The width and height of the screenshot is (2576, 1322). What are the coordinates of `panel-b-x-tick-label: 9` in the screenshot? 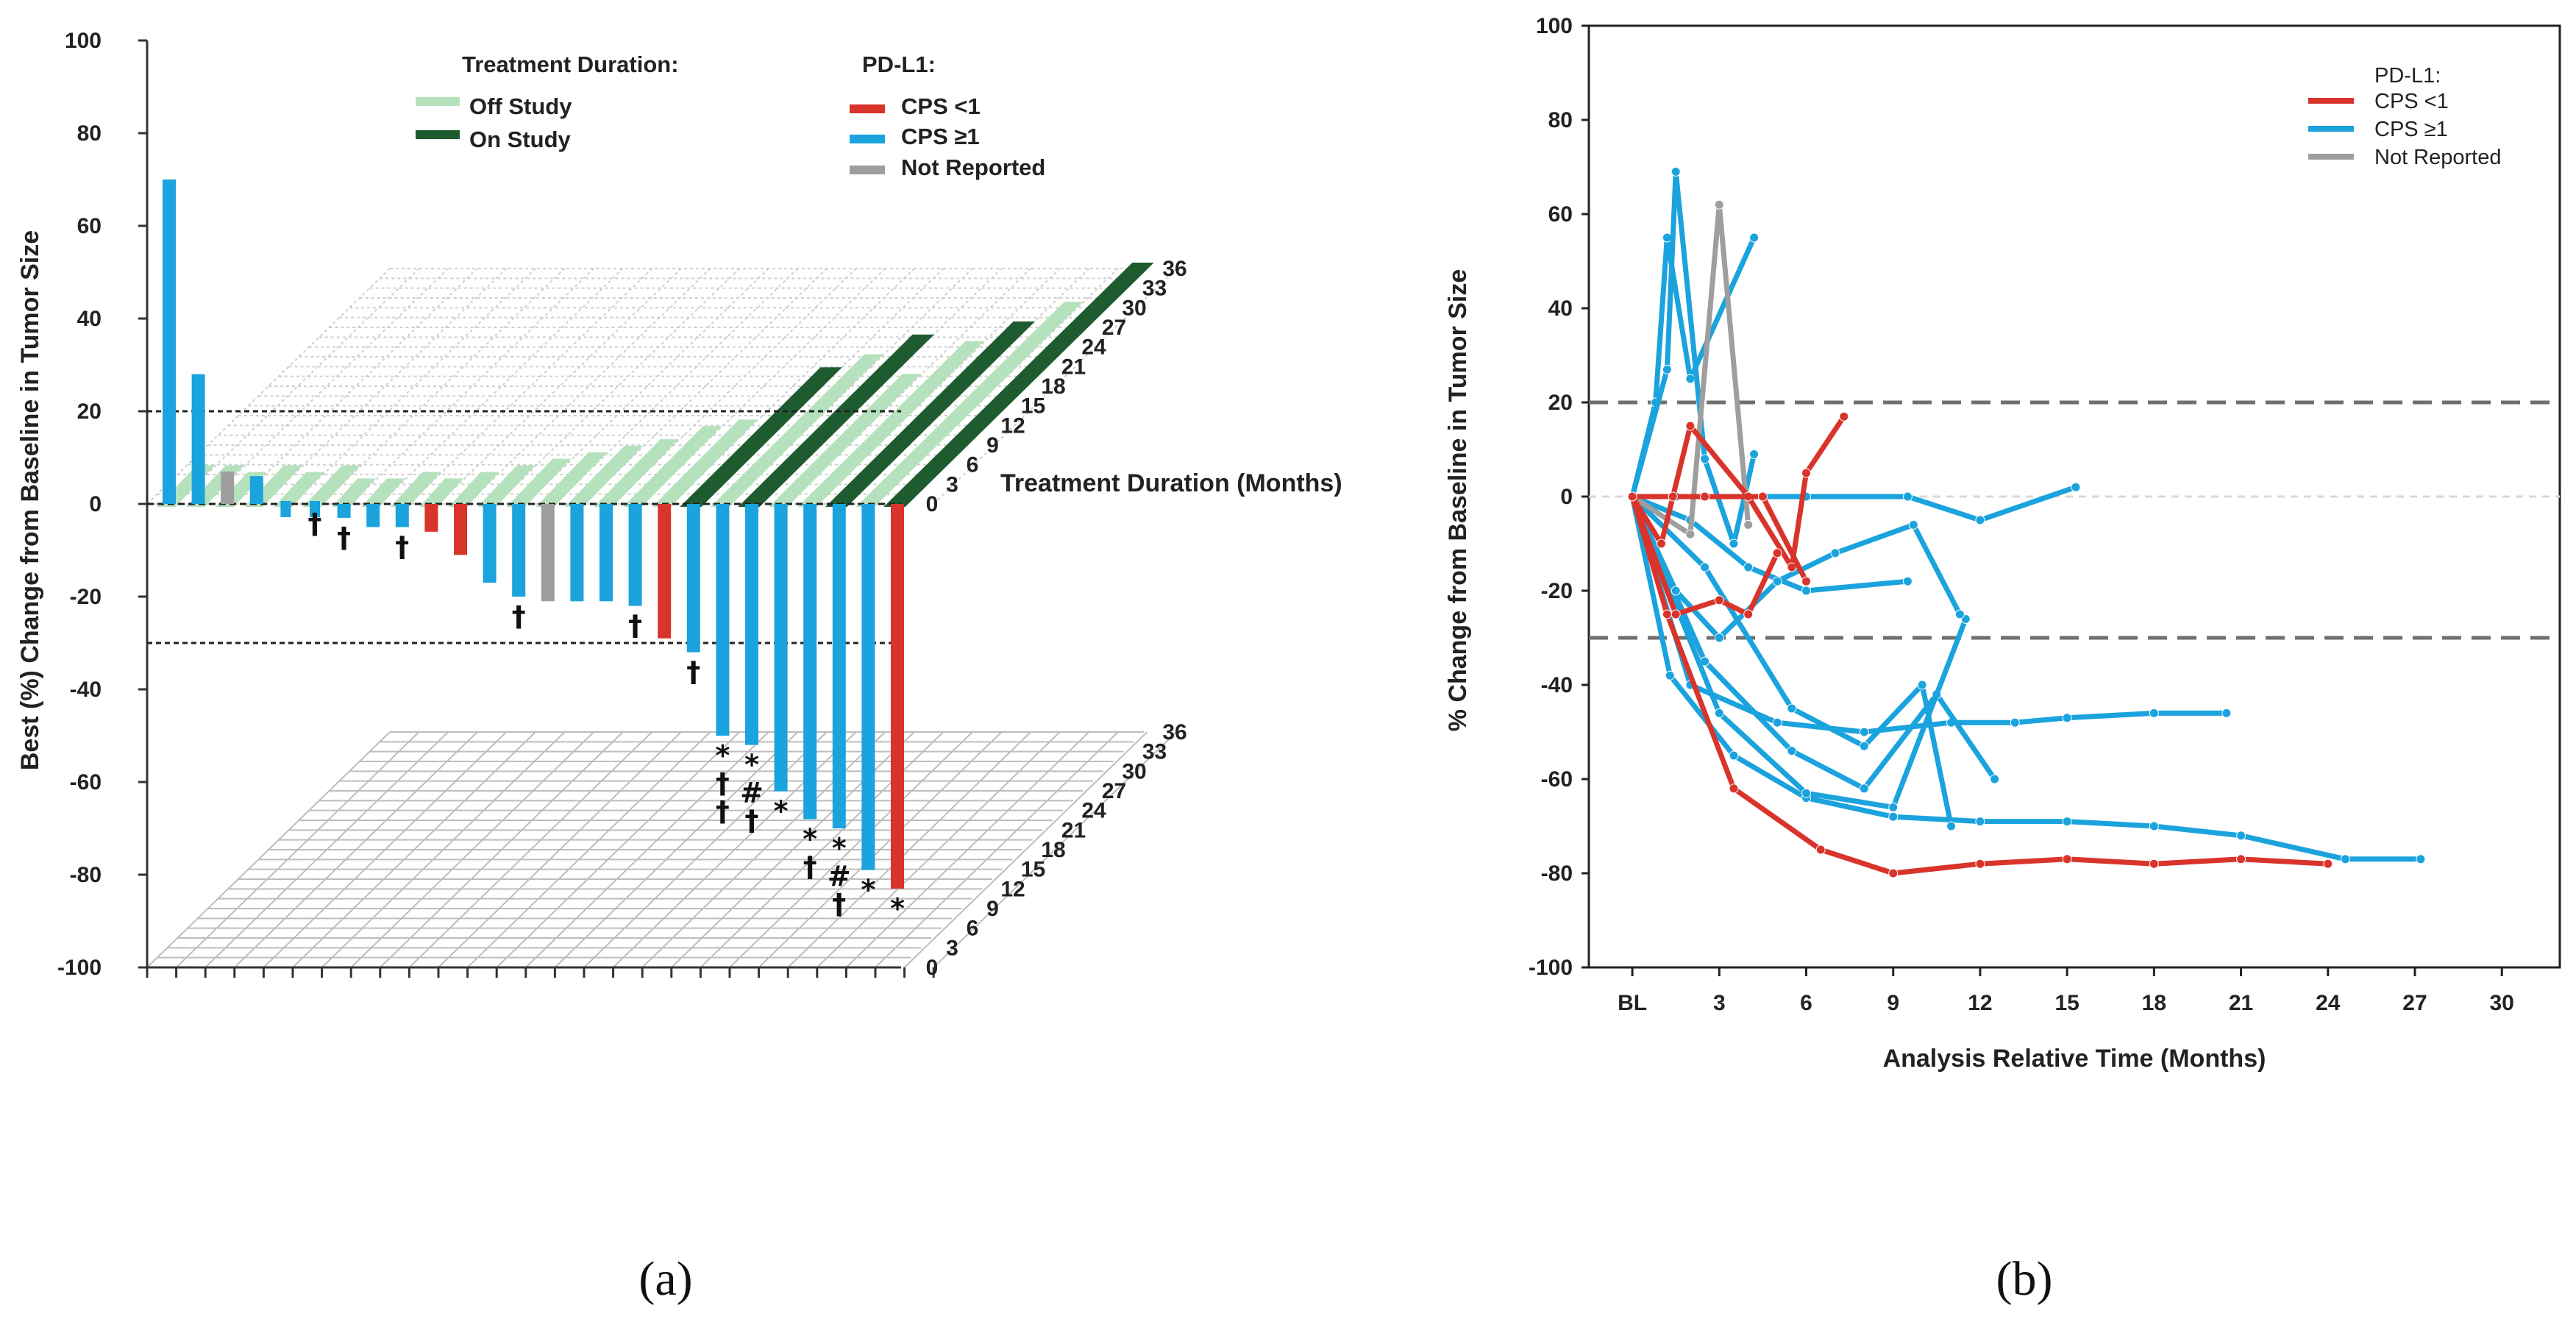 It's located at (1893, 1003).